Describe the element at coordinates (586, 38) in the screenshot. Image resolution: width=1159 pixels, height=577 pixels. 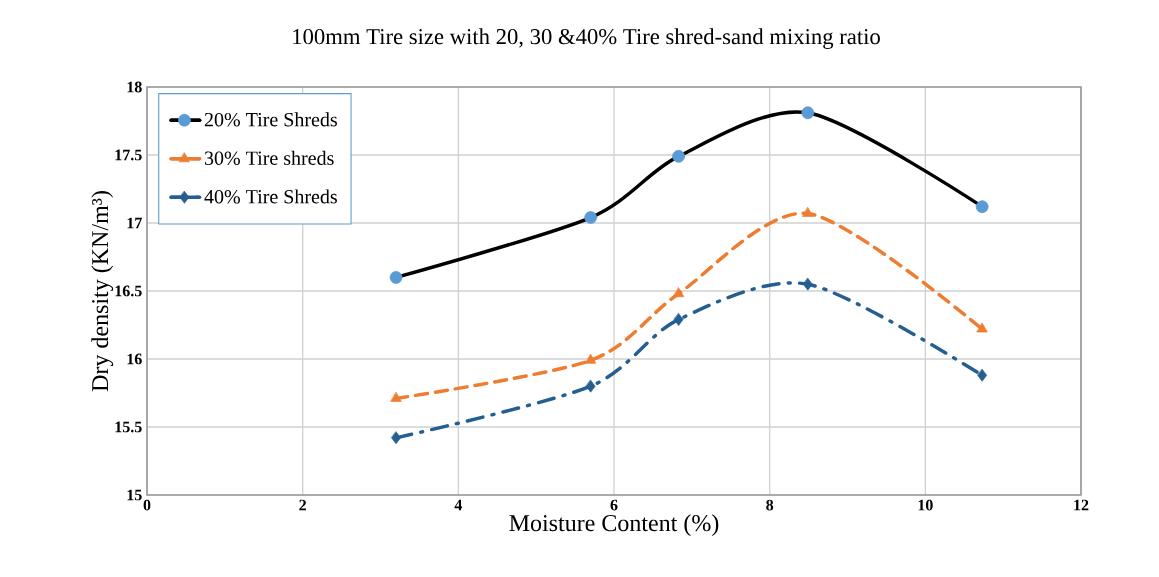
I see `chart-title: 100mm Tire size with 20, 30 &40% Tire shred-sand mixing ratio` at that location.